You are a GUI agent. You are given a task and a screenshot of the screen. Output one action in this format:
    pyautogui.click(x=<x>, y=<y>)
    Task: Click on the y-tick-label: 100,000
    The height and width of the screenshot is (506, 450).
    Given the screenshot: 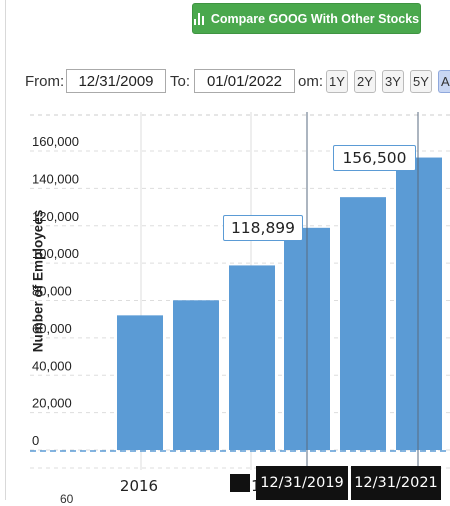 What is the action you would take?
    pyautogui.click(x=55, y=253)
    